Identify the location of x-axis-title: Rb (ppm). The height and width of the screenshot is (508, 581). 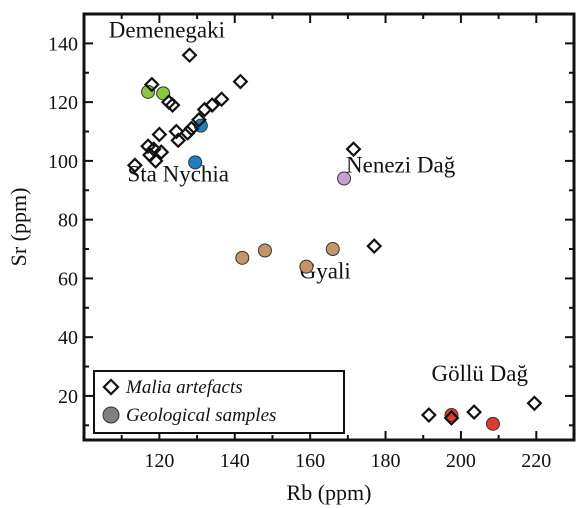
(329, 492).